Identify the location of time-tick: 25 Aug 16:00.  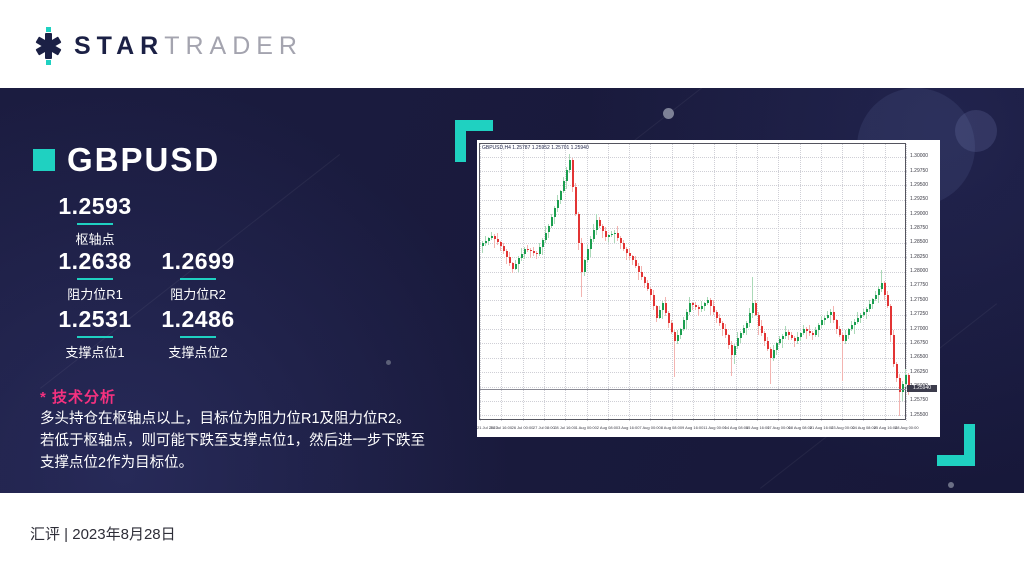
(885, 427).